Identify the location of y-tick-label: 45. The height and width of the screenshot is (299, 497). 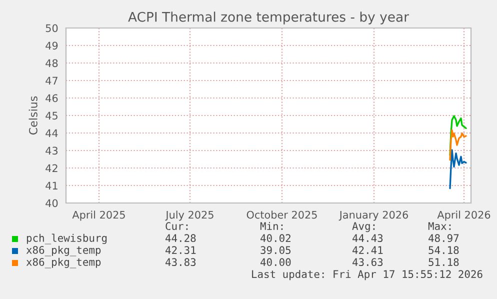
(52, 116).